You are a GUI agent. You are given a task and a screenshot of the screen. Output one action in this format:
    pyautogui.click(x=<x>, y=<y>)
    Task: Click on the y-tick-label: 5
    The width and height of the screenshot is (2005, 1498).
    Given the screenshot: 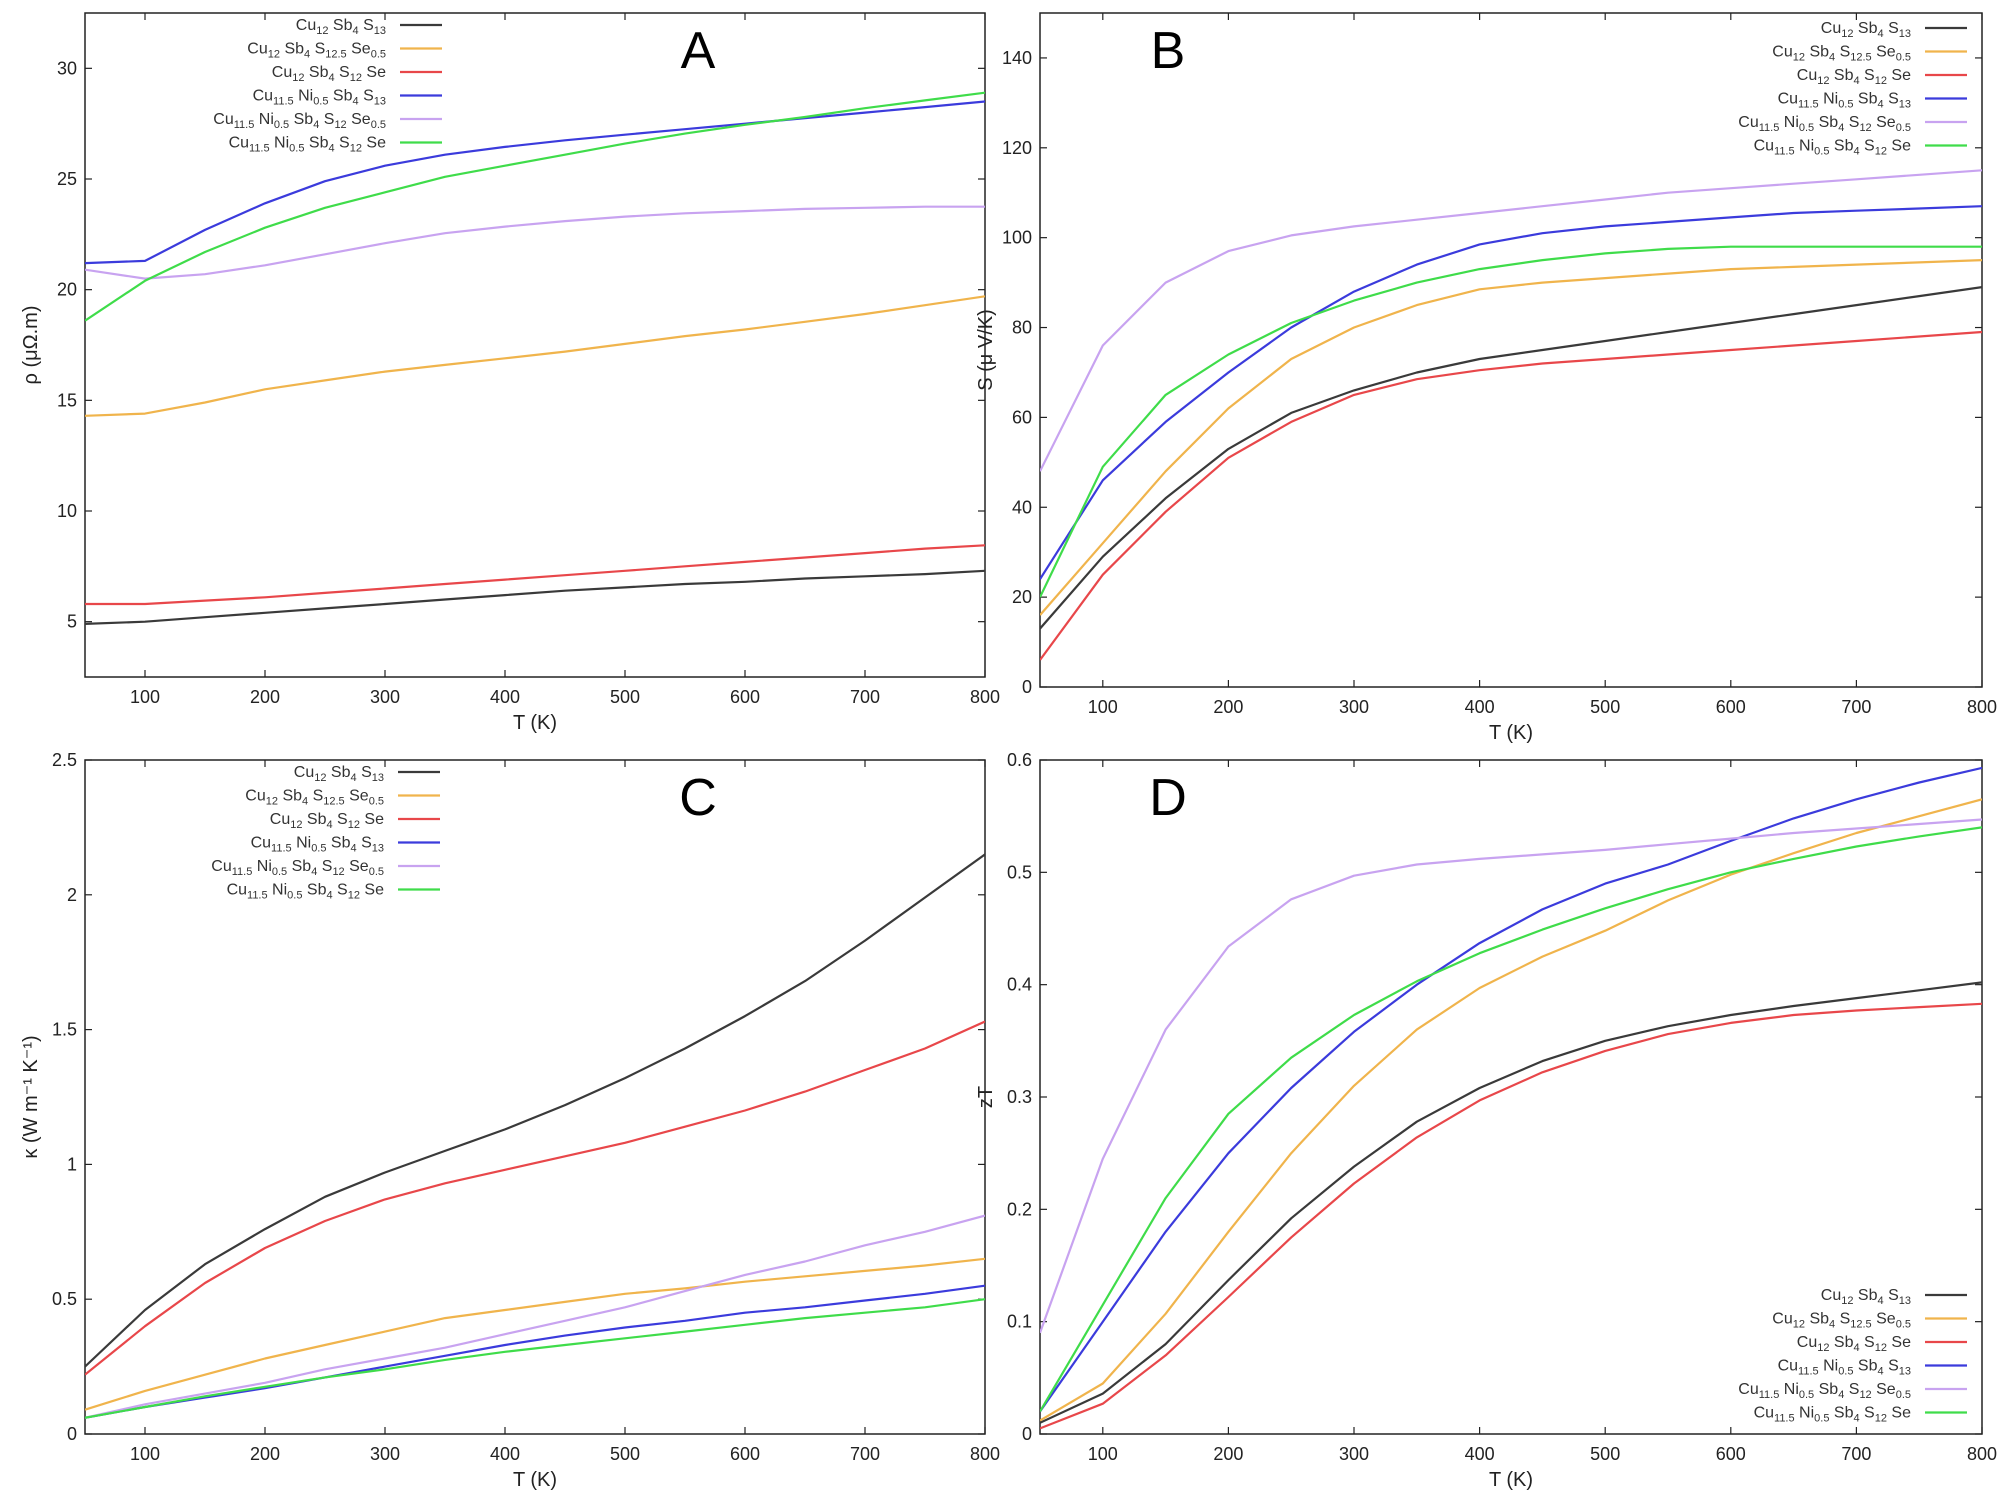 What is the action you would take?
    pyautogui.click(x=72, y=622)
    